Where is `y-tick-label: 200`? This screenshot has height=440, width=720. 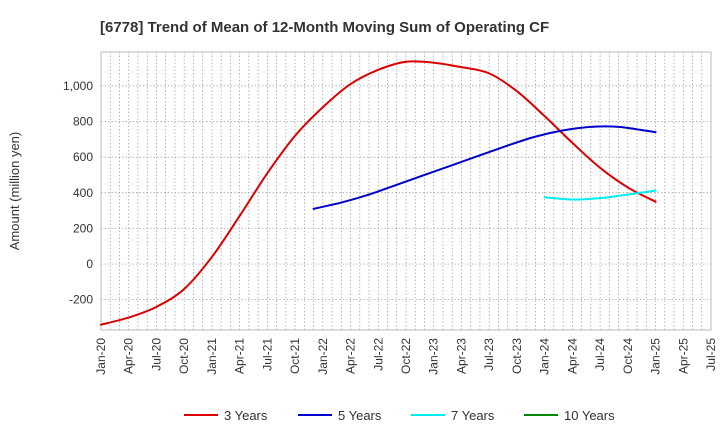 y-tick-label: 200 is located at coordinates (83, 228).